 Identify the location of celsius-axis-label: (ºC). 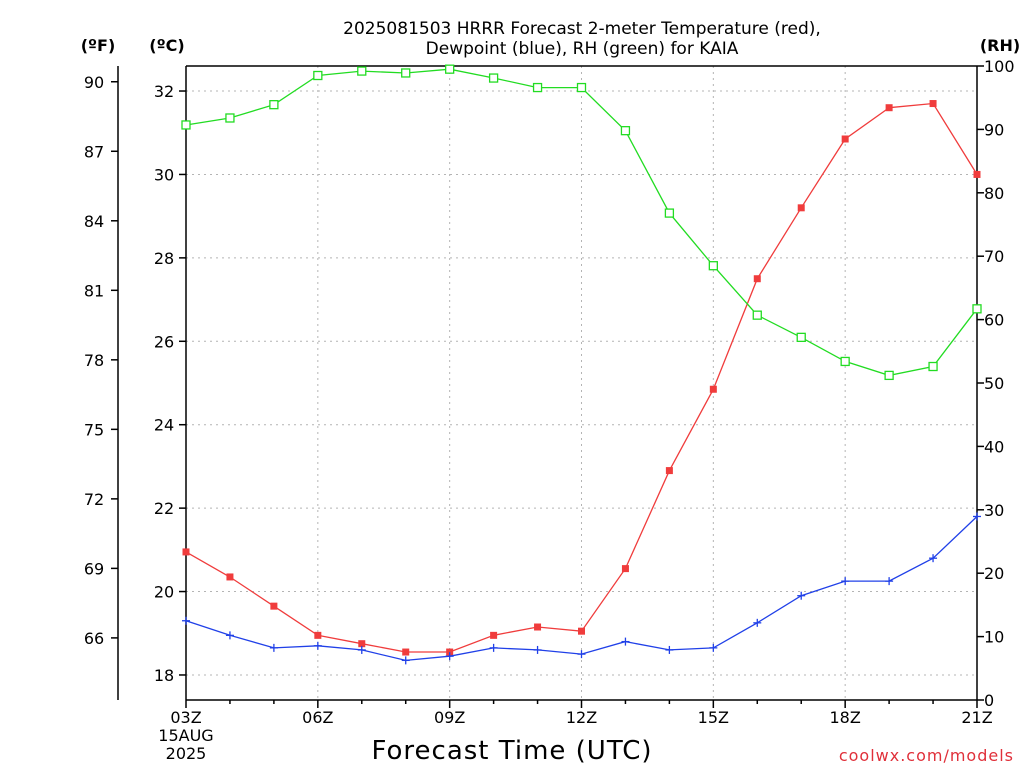
(166, 45).